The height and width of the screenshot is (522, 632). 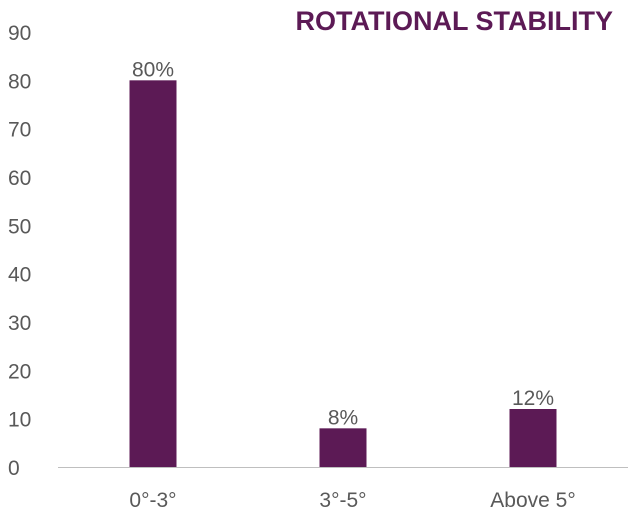 I want to click on y-tick-label: 70, so click(x=19, y=130).